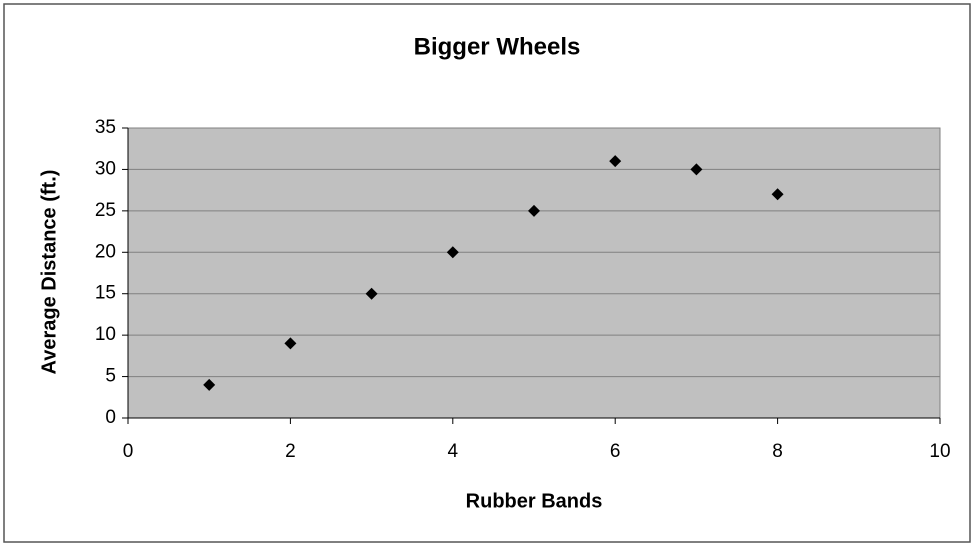  I want to click on x-tick-label: 6, so click(615, 451).